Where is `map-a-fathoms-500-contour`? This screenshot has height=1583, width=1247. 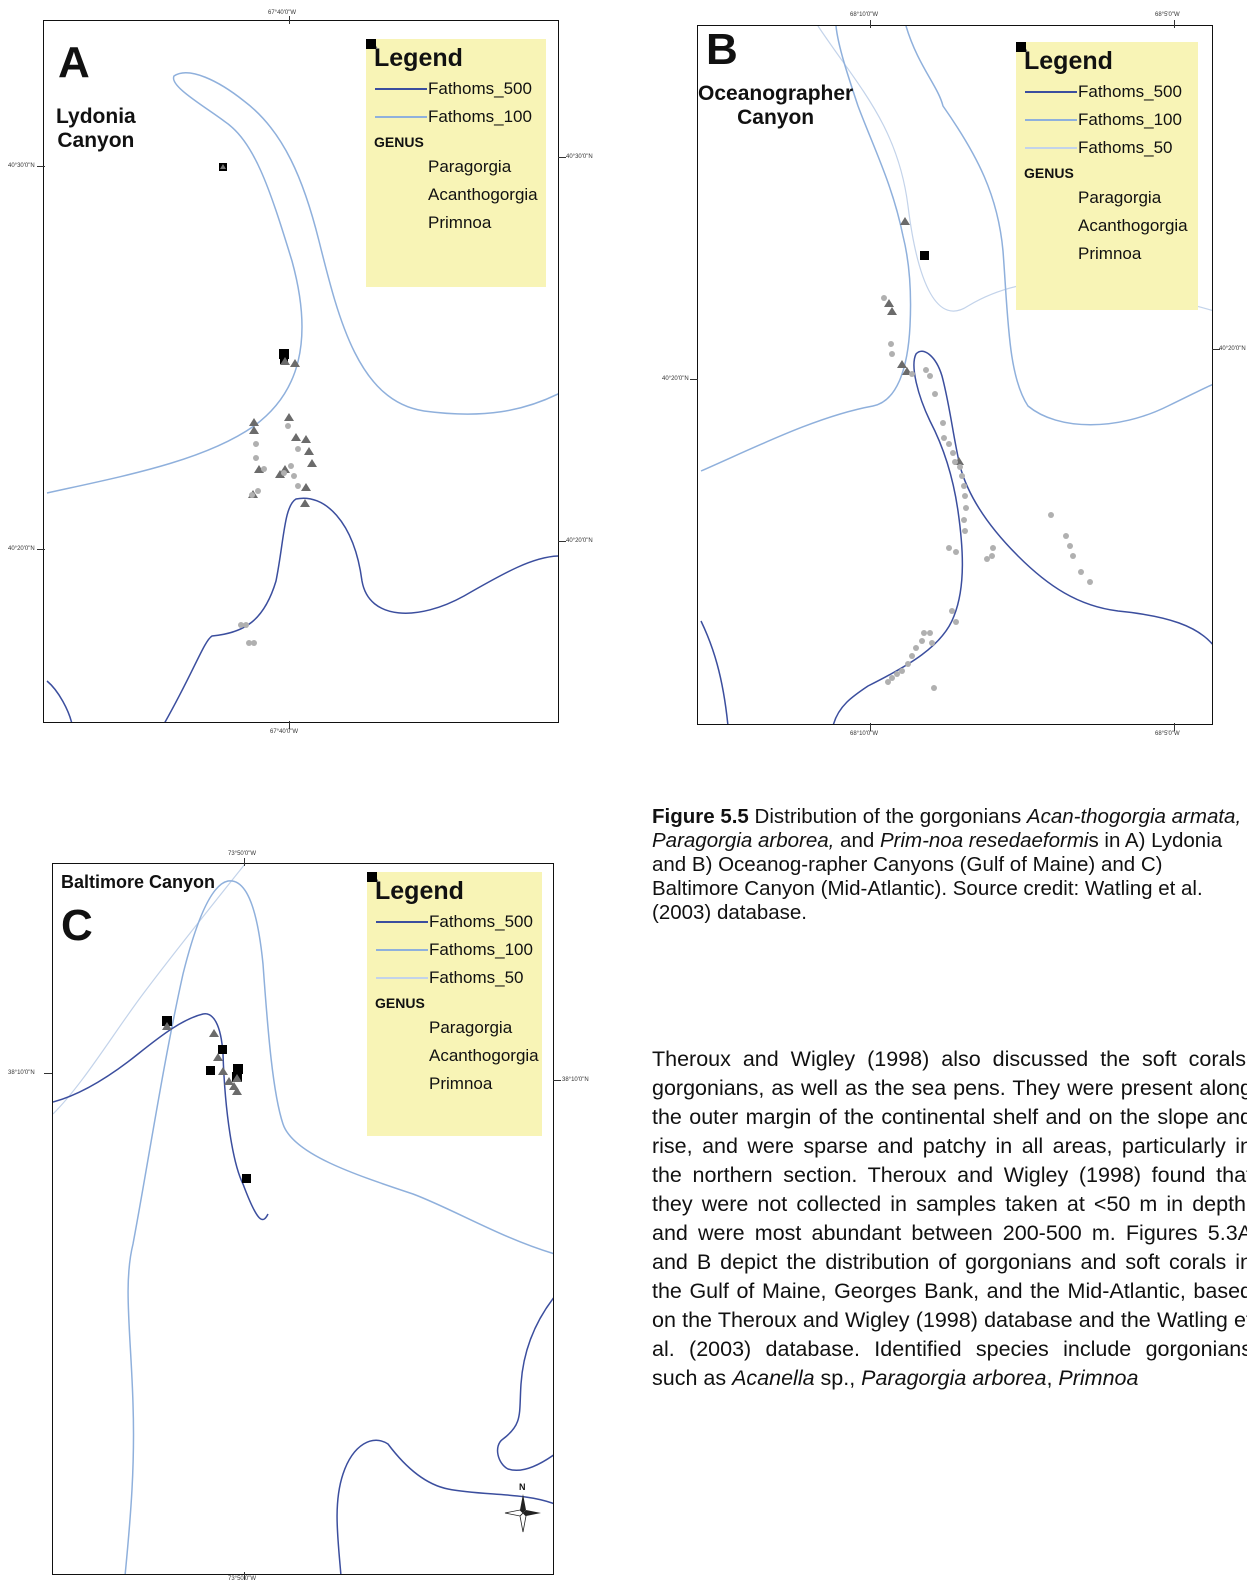 map-a-fathoms-500-contour is located at coordinates (361, 609).